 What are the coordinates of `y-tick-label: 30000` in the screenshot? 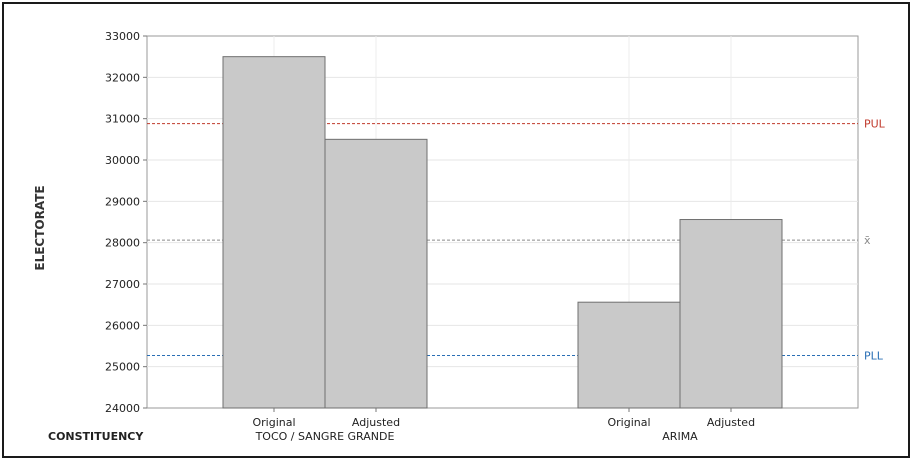 It's located at (122, 160).